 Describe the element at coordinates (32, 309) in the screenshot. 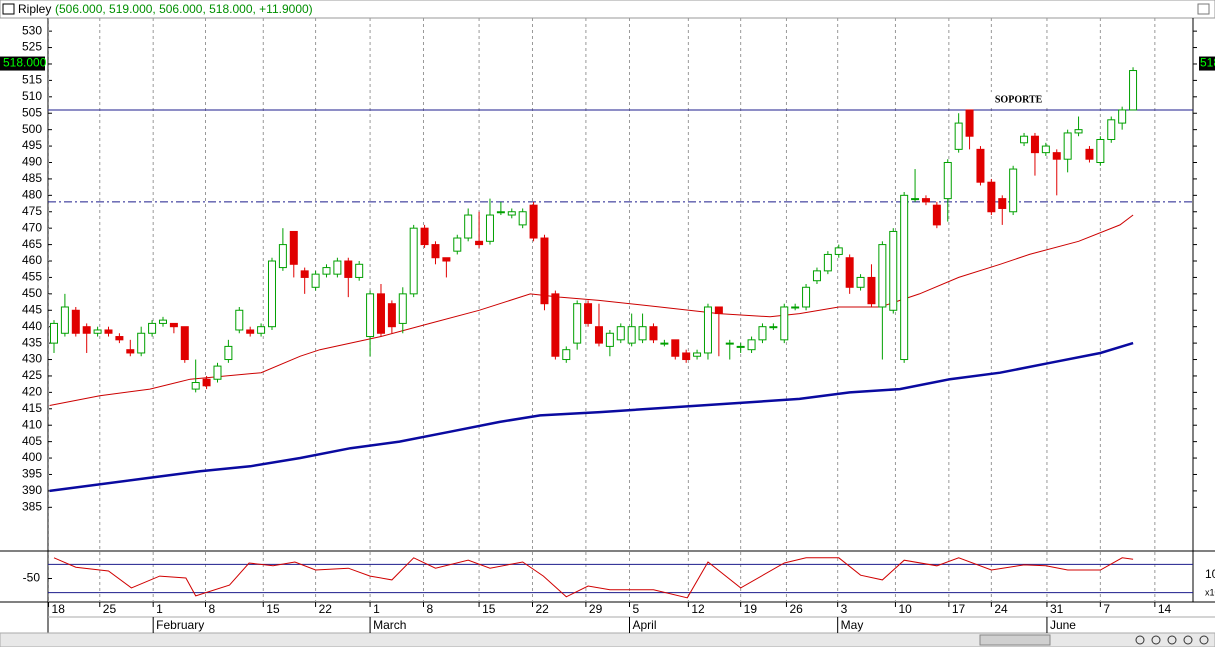

I see `y-tick-label: 445` at that location.